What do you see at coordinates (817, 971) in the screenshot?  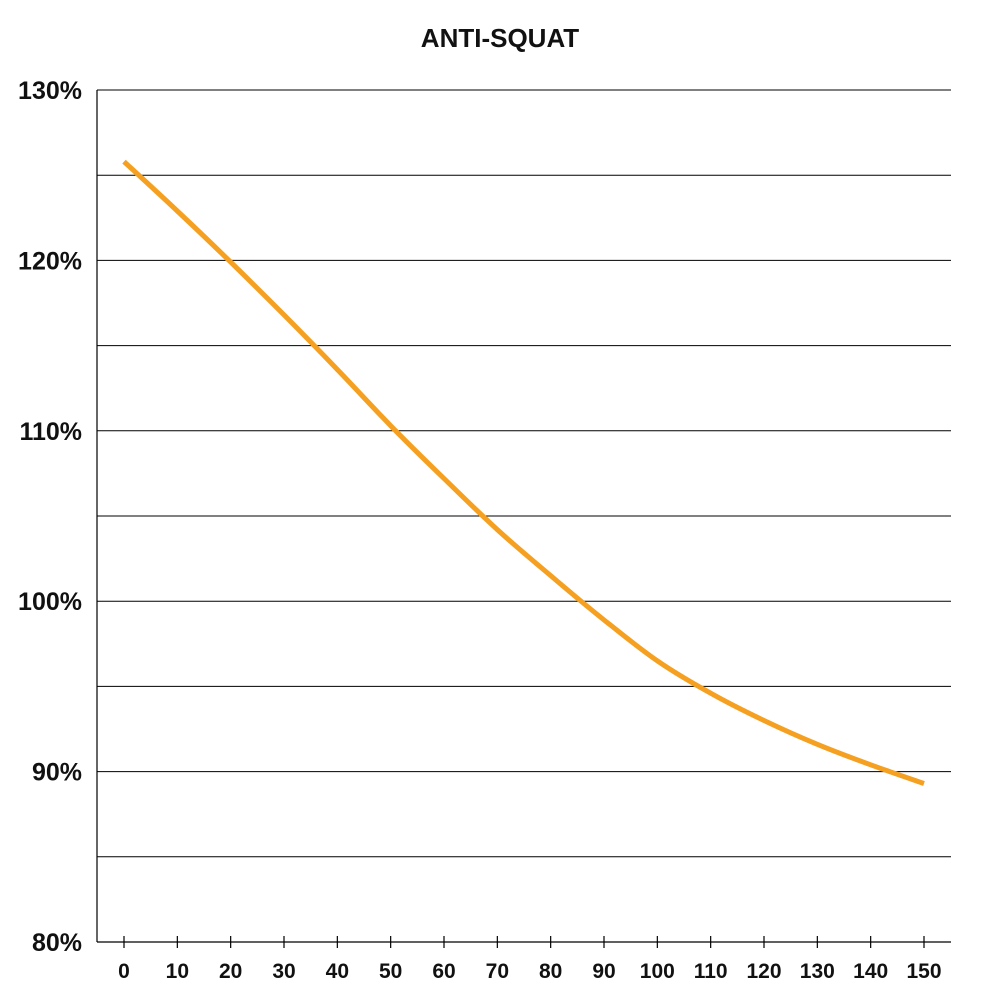 I see `x-tick-label: 130` at bounding box center [817, 971].